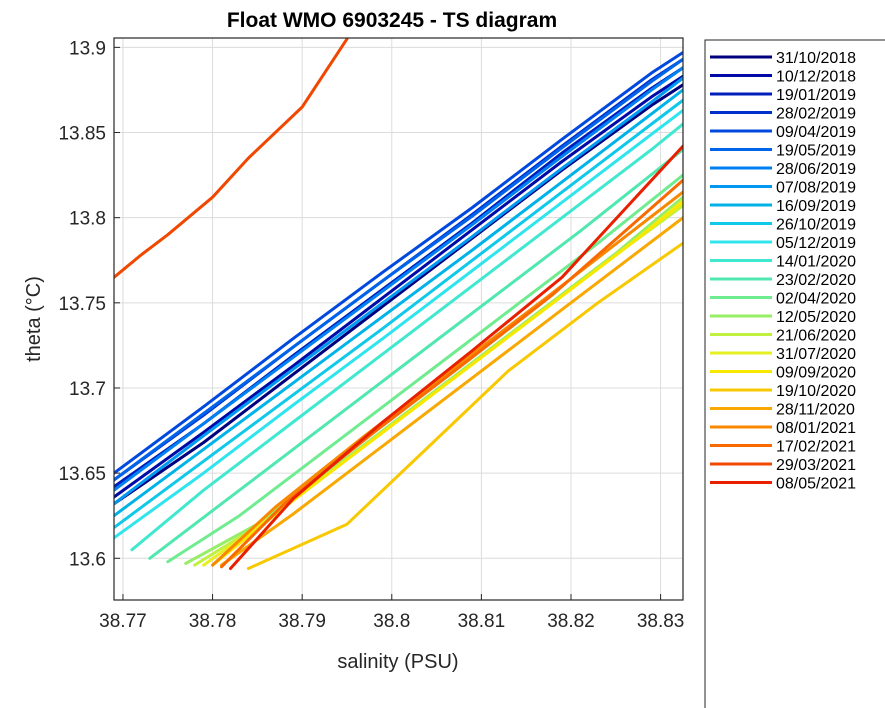 The height and width of the screenshot is (708, 885). Describe the element at coordinates (816, 373) in the screenshot. I see `legend-entry-label: 09/09/2020` at that location.